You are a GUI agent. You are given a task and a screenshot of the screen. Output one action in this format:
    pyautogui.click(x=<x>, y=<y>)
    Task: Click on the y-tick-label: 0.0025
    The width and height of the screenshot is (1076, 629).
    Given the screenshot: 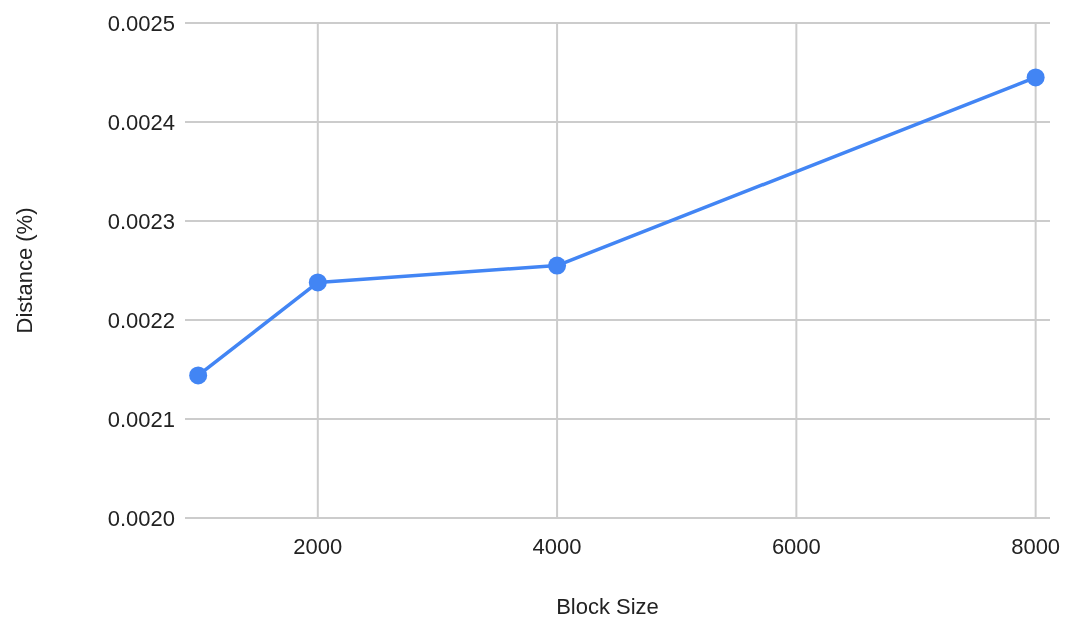 What is the action you would take?
    pyautogui.click(x=141, y=23)
    